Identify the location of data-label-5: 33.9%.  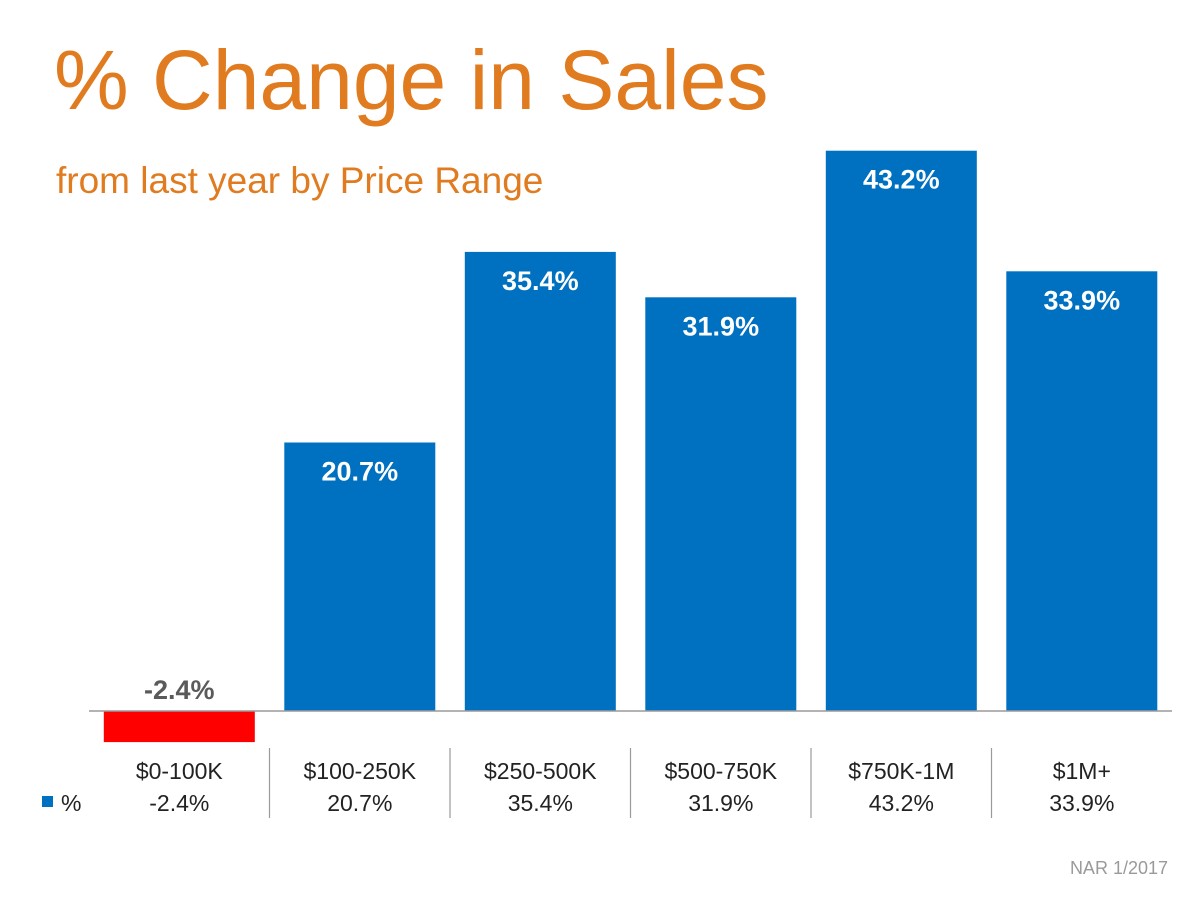
(1082, 300).